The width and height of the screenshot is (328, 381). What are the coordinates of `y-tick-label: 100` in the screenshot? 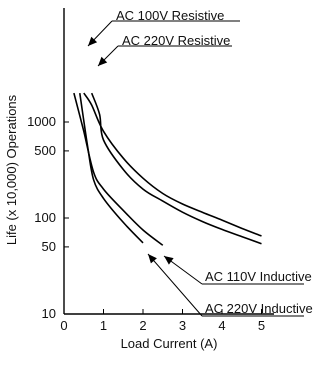 It's located at (45, 217).